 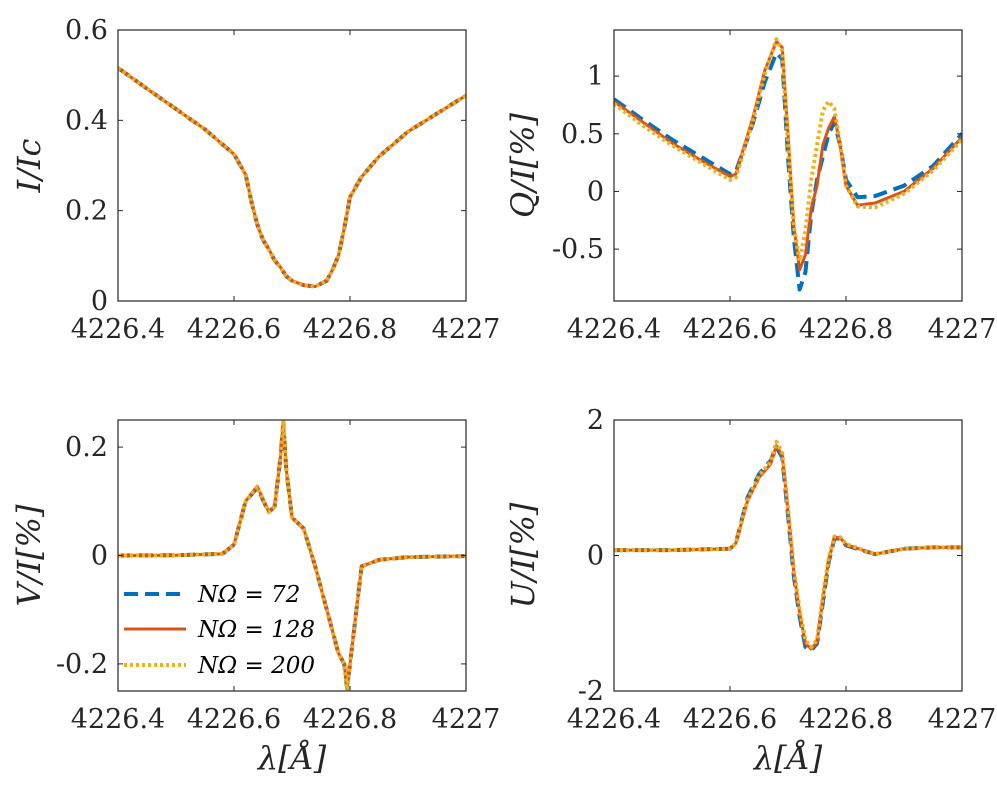 I want to click on y-axis-label: V/I[%], so click(x=29, y=555).